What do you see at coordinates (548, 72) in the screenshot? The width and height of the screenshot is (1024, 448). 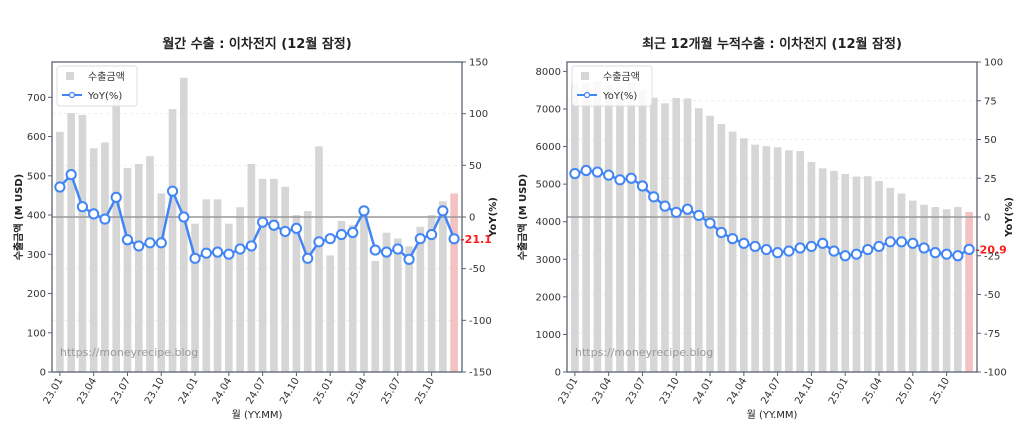 I see `y-tick-label: 8000` at bounding box center [548, 72].